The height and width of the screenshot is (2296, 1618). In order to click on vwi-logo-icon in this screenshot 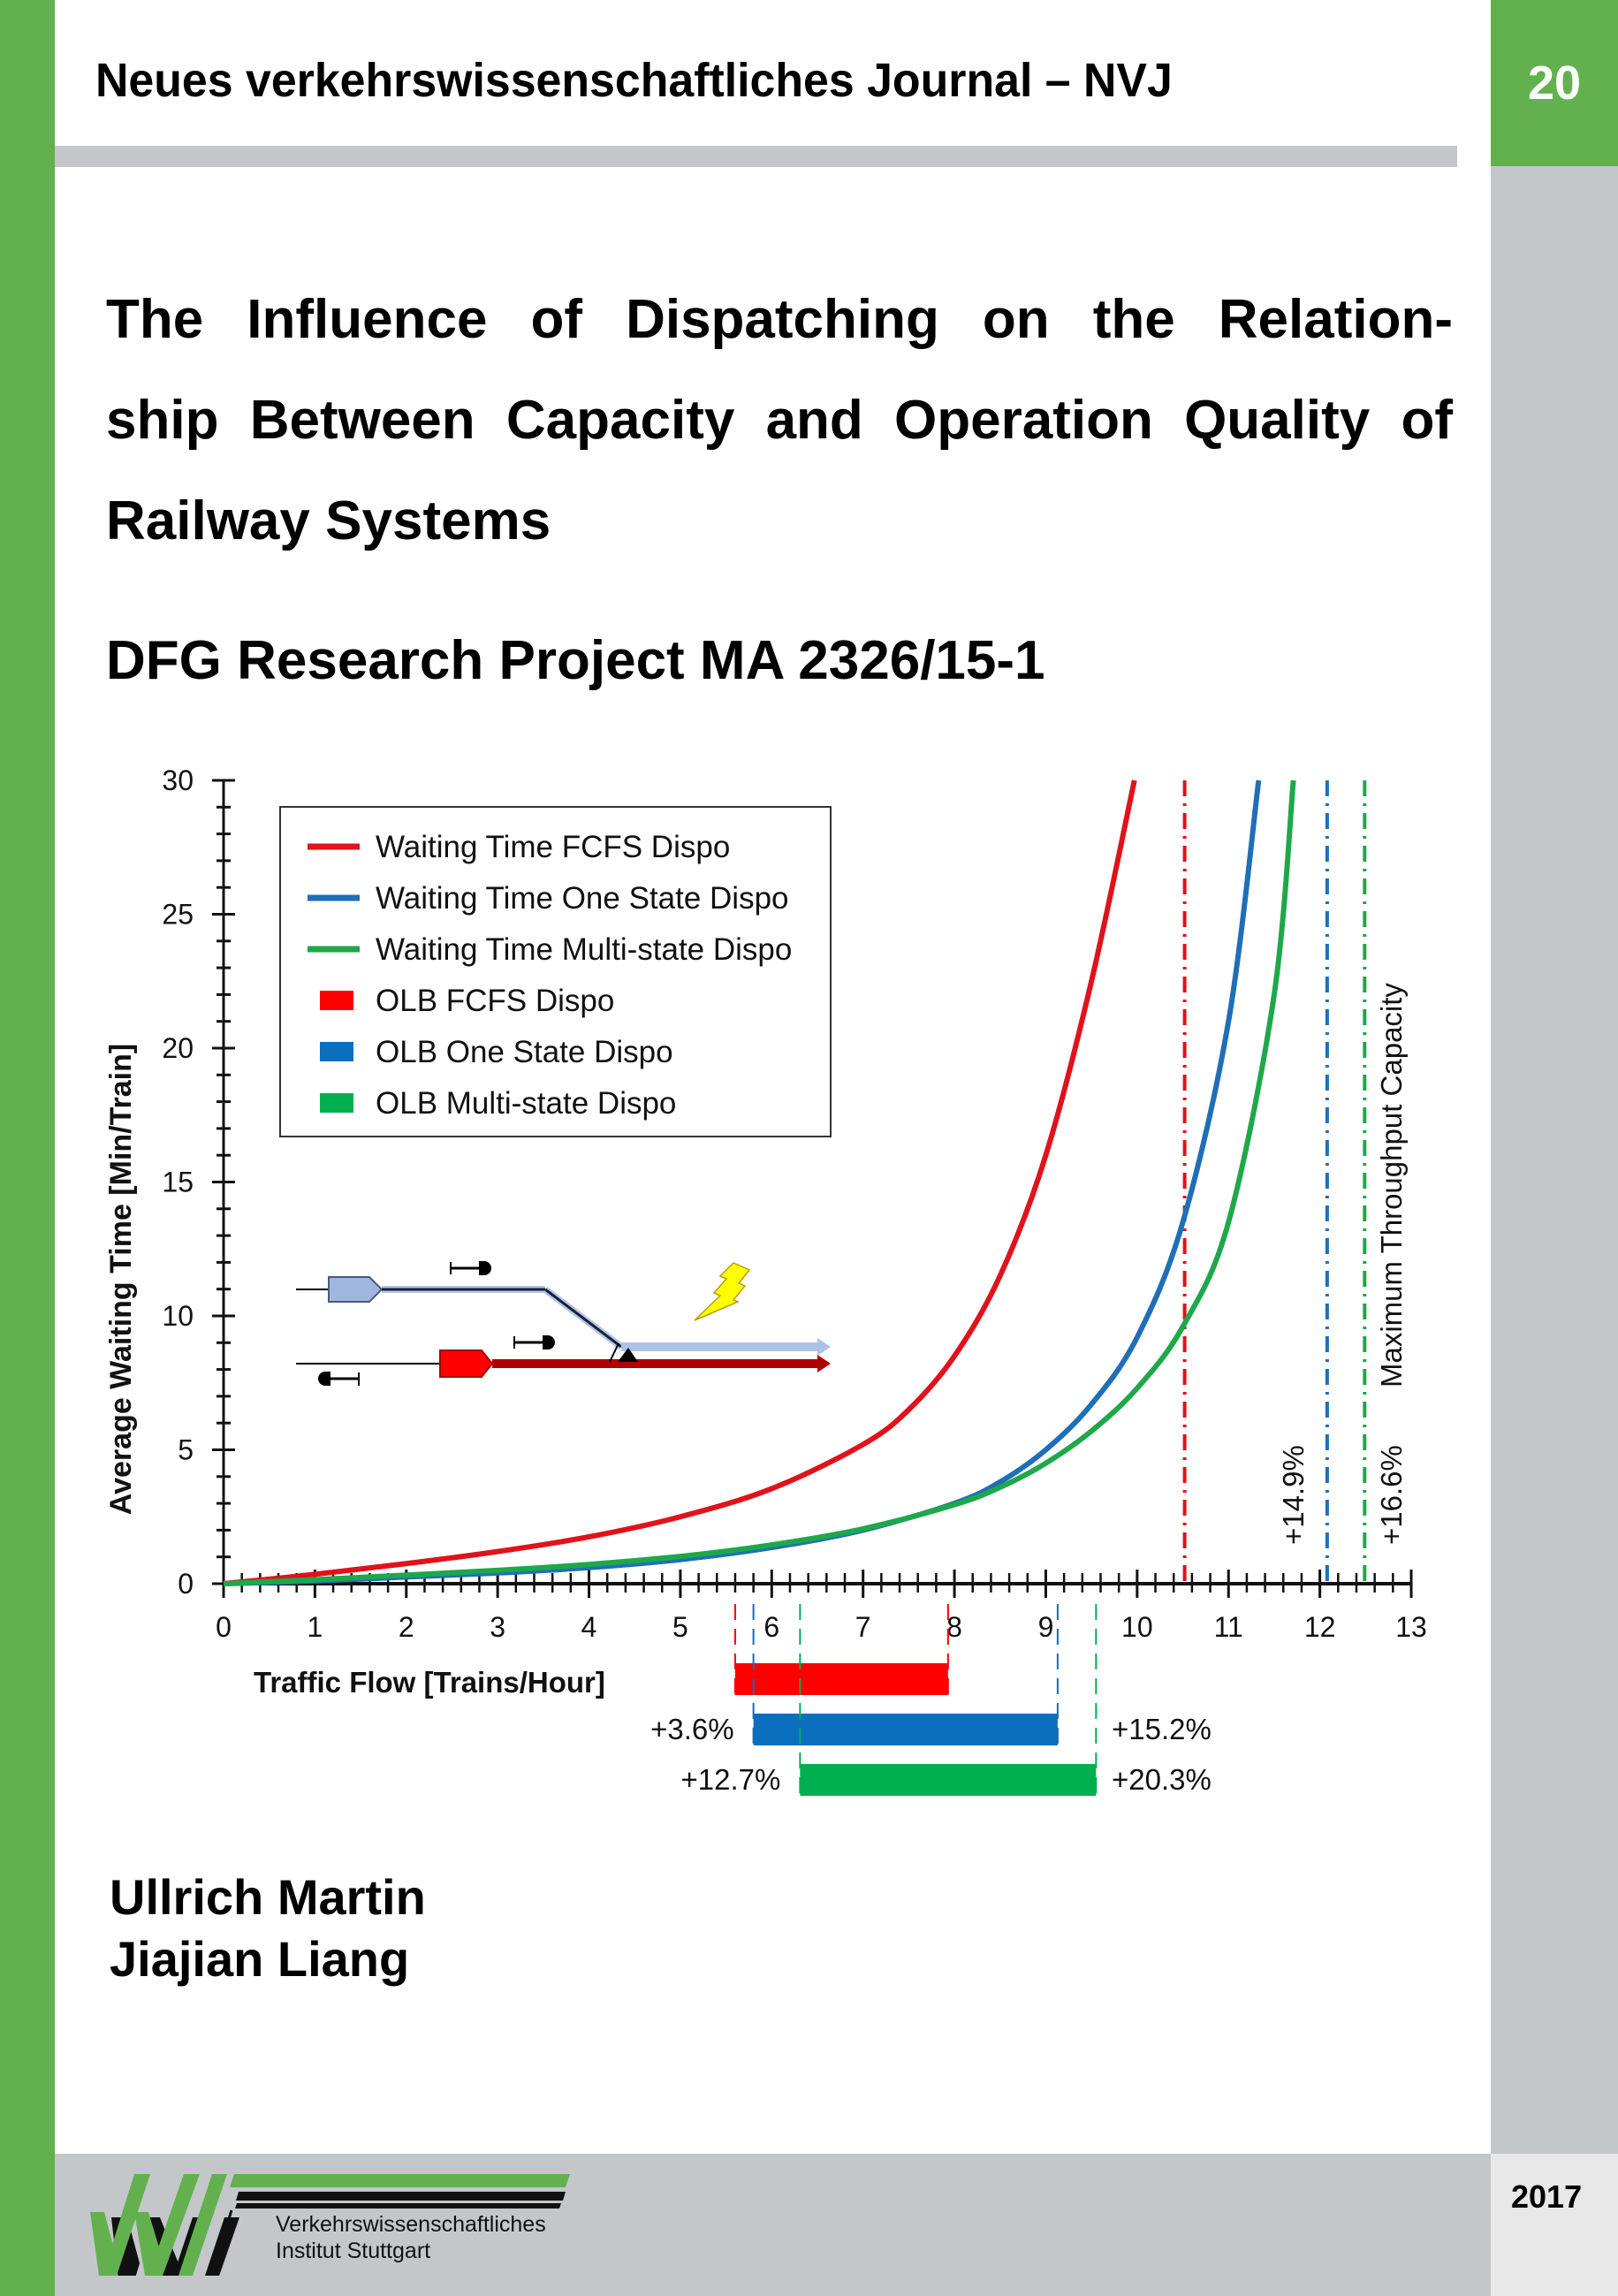, I will do `click(330, 2225)`.